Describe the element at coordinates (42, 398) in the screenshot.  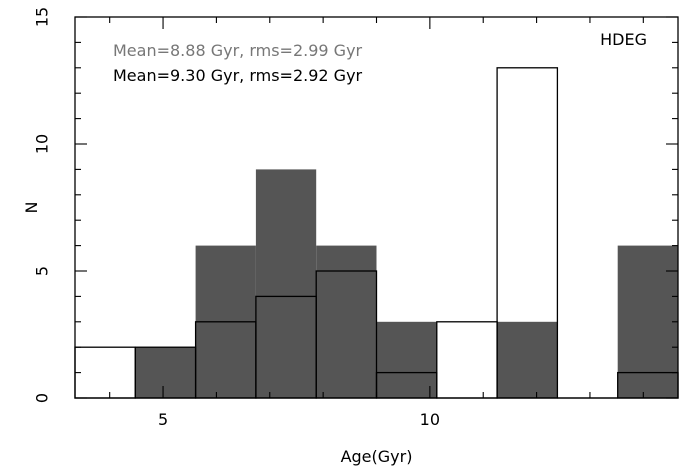
I see `y-tick-label: 0` at that location.